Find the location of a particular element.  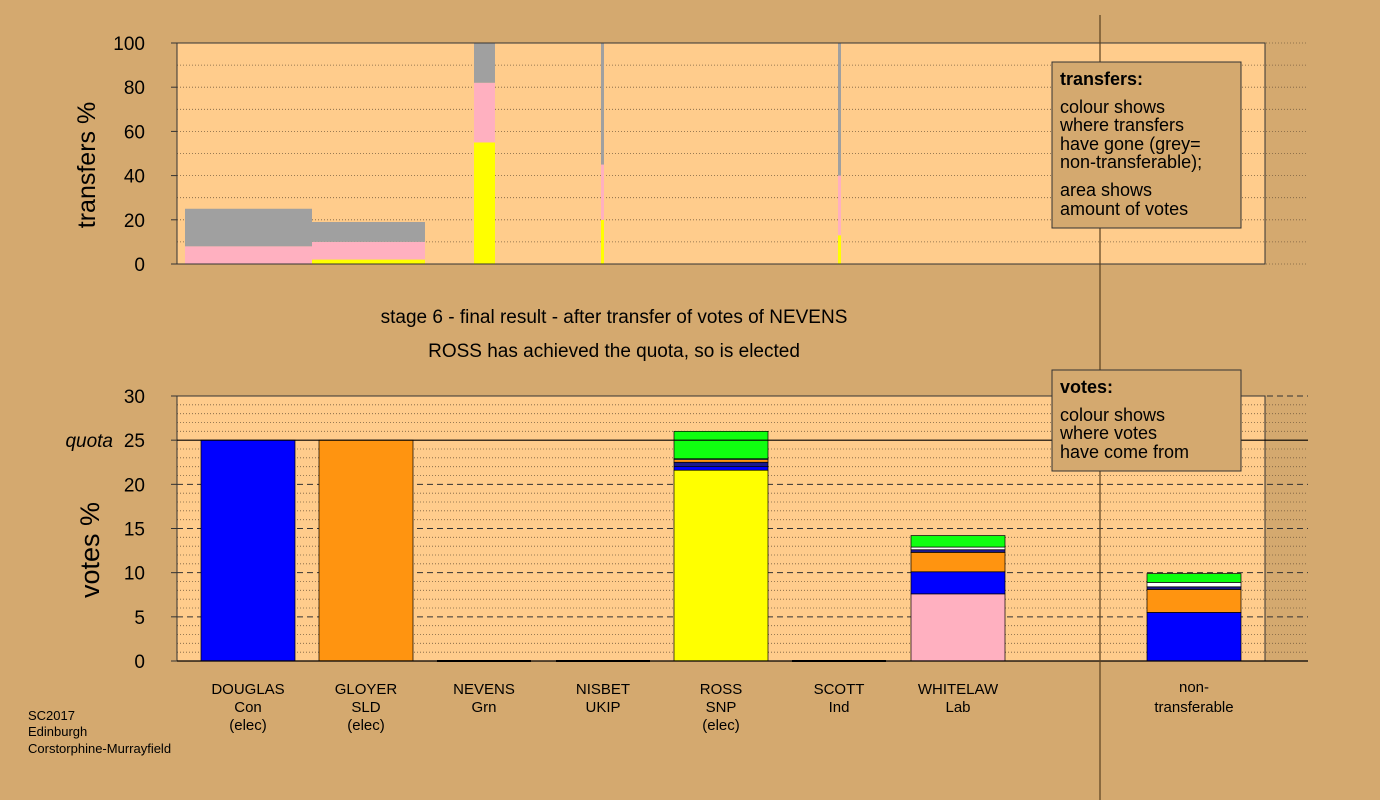

footer-ward: Corstorphine-Murrayfield is located at coordinates (99, 748).